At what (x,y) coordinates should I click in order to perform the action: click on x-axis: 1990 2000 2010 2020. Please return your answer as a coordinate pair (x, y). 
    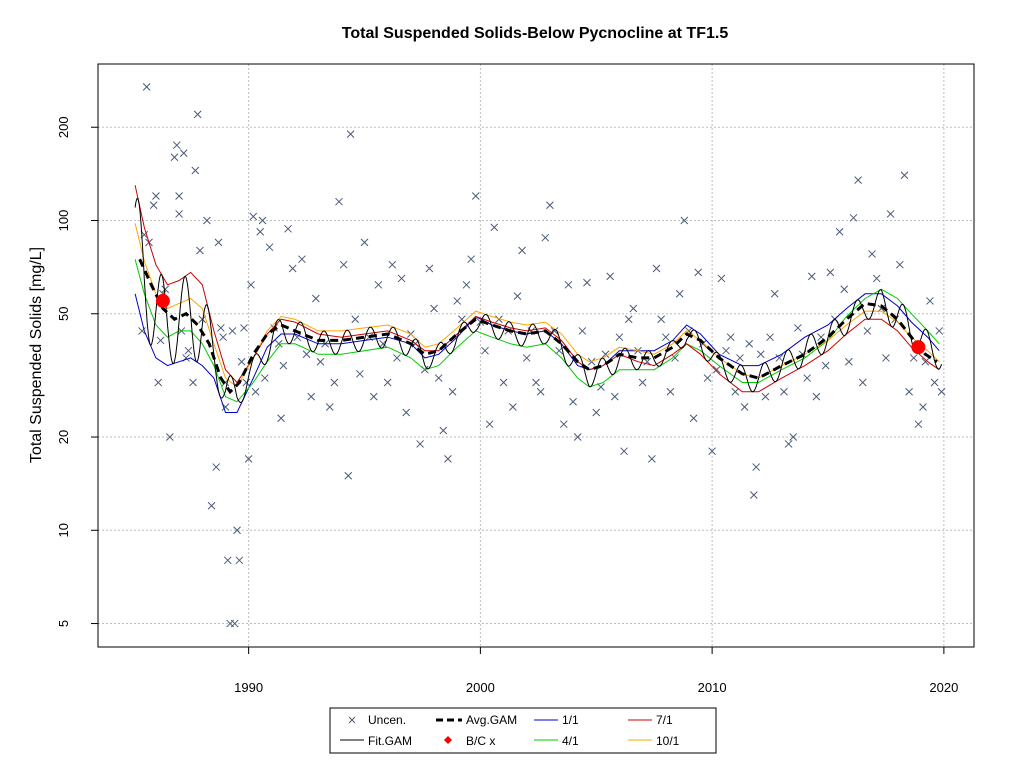
    Looking at the image, I should click on (596, 670).